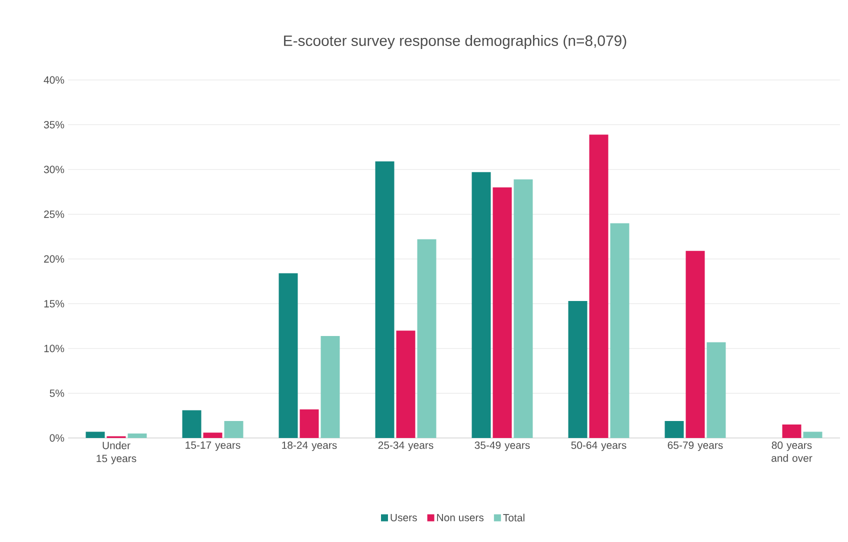 Image resolution: width=848 pixels, height=542 pixels. What do you see at coordinates (54, 259) in the screenshot?
I see `y-tick-label: 20%` at bounding box center [54, 259].